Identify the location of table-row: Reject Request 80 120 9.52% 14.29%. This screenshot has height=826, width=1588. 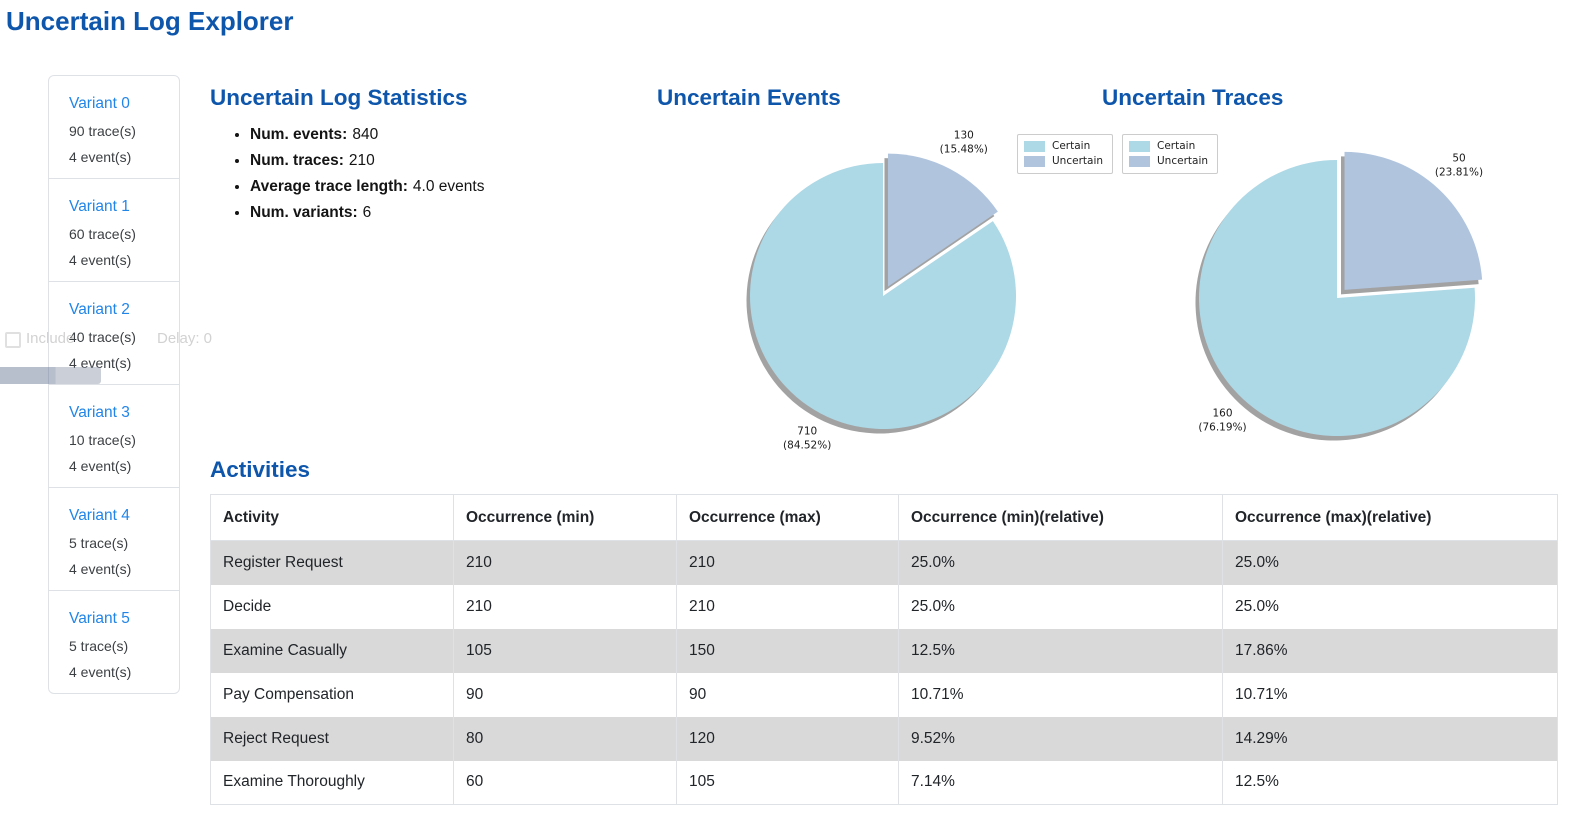
(884, 738).